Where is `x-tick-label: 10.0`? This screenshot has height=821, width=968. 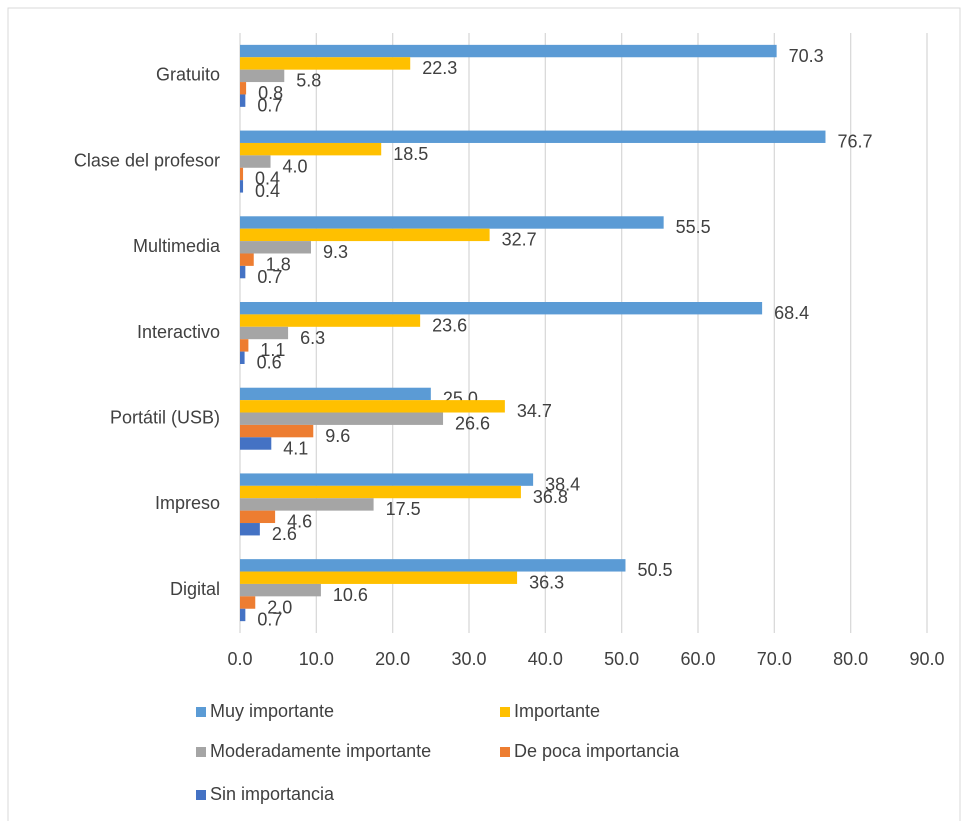 x-tick-label: 10.0 is located at coordinates (316, 659).